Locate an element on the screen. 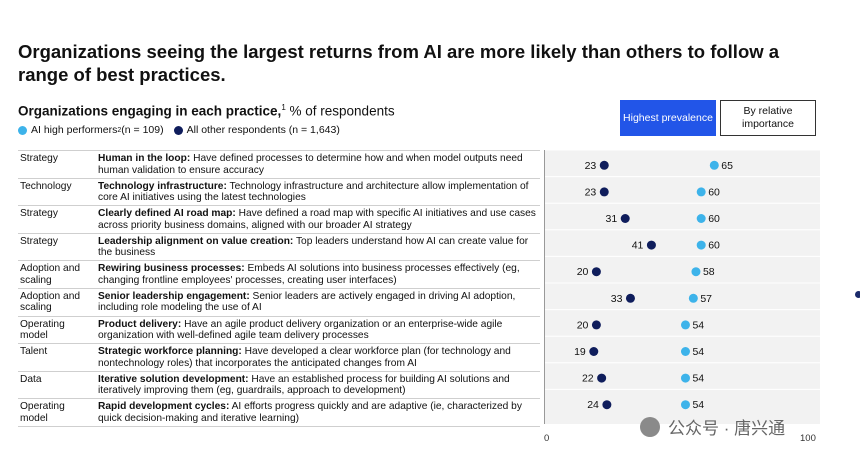 The image size is (860, 462). row-category: Adoption and scaling is located at coordinates (50, 302).